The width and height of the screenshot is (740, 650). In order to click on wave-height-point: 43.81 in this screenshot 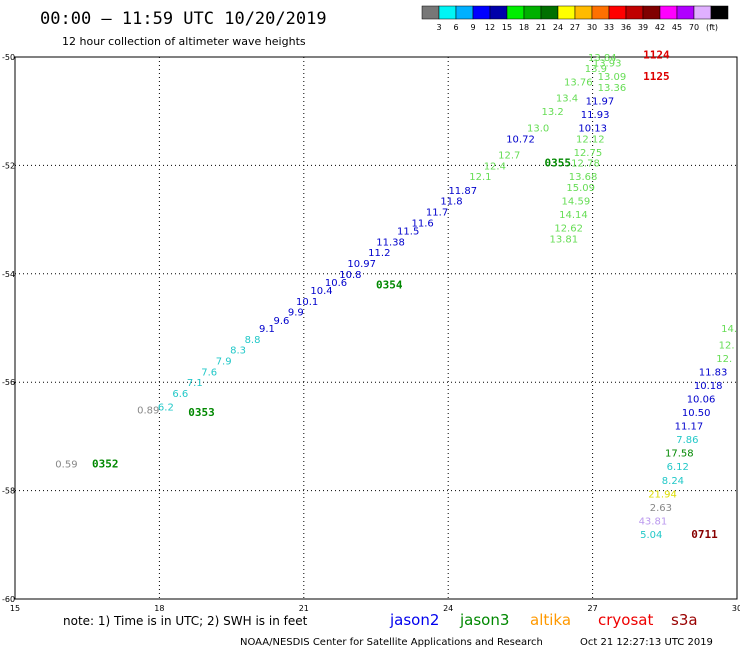, I will do `click(653, 521)`.